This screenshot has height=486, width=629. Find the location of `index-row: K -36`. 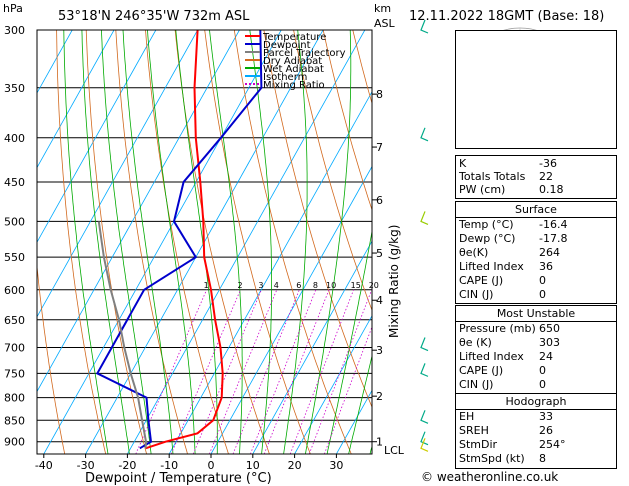

index-row: K -36 is located at coordinates (536, 163).